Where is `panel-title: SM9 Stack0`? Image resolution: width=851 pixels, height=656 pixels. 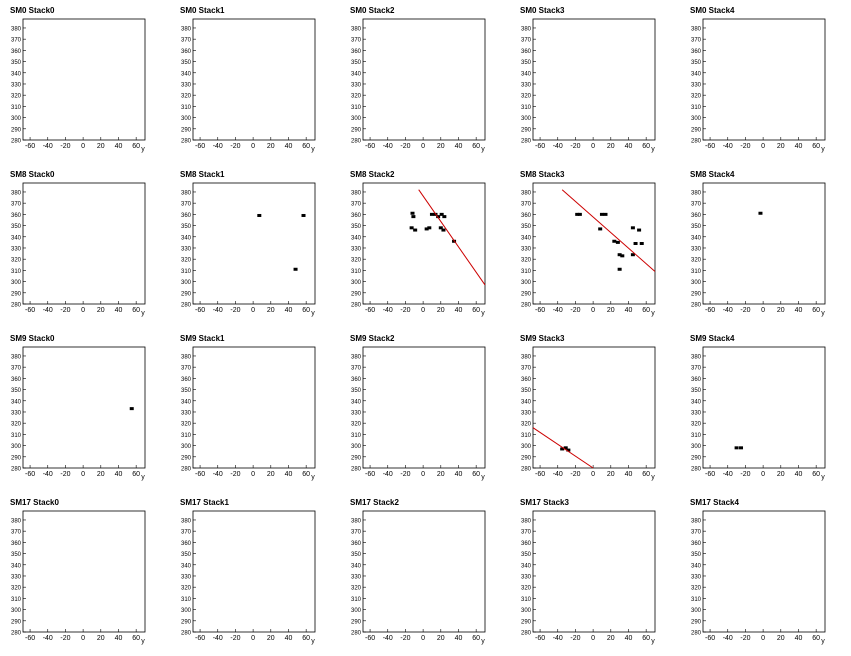
panel-title: SM9 Stack0 is located at coordinates (32, 338).